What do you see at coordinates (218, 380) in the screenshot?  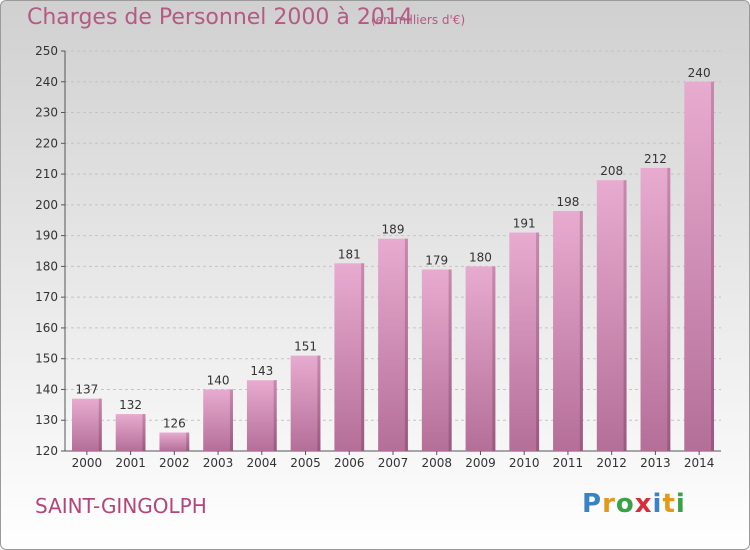 I see `bar-value-label: 140` at bounding box center [218, 380].